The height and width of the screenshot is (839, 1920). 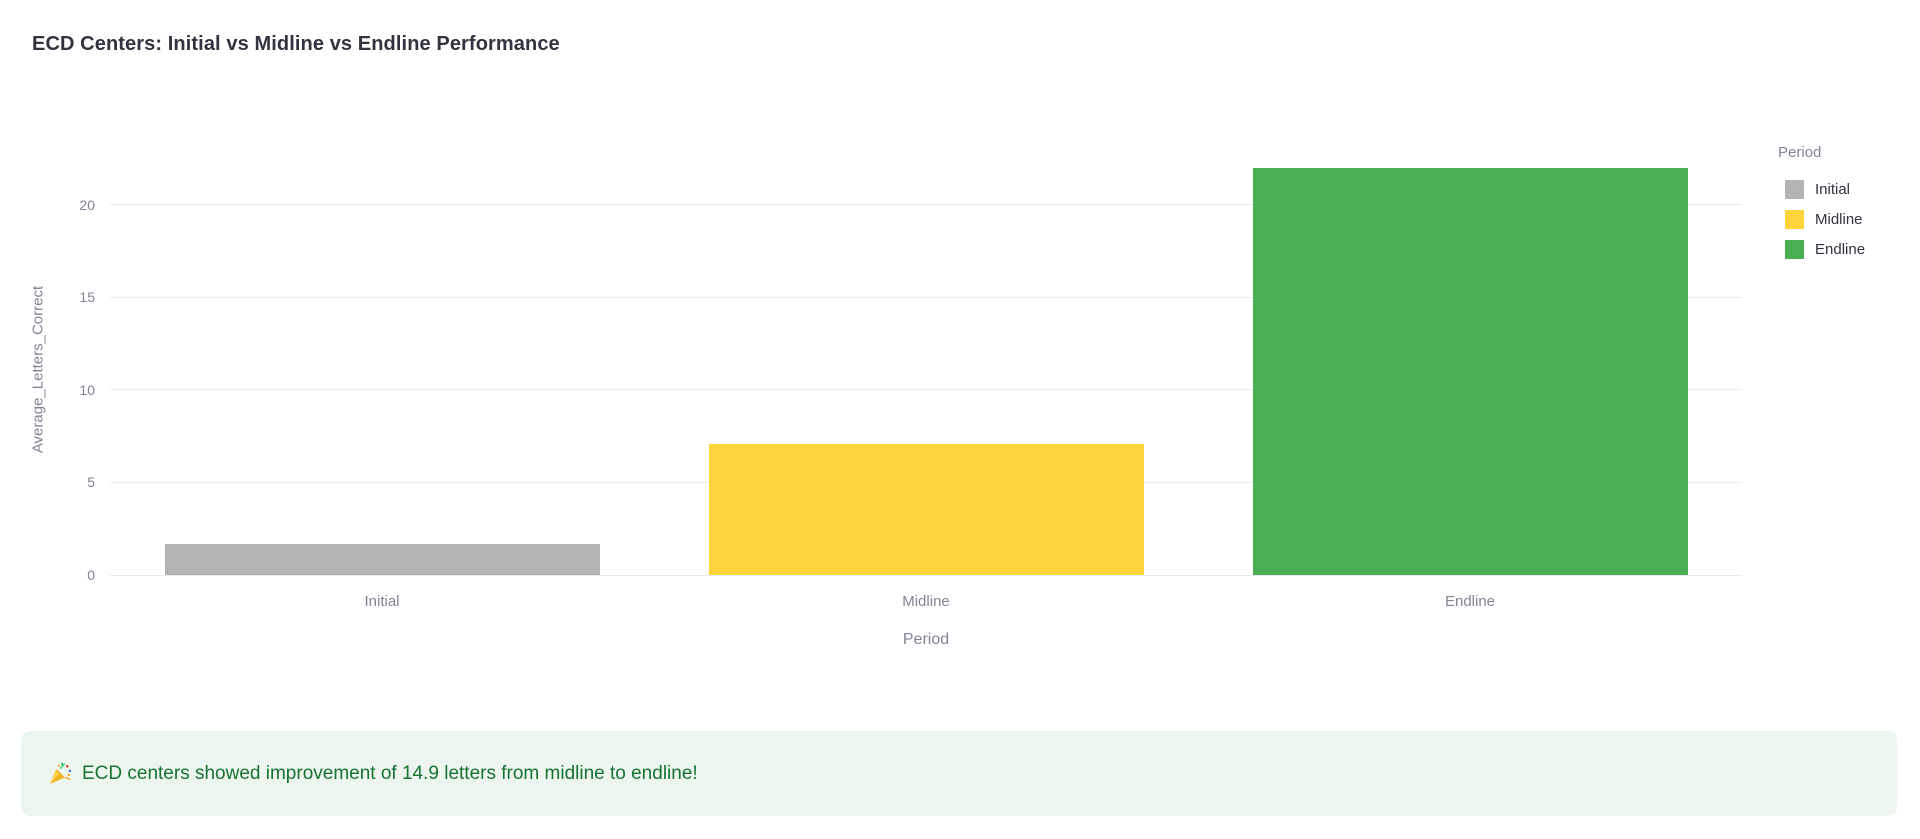 What do you see at coordinates (87, 204) in the screenshot?
I see `y-tick-label: 20` at bounding box center [87, 204].